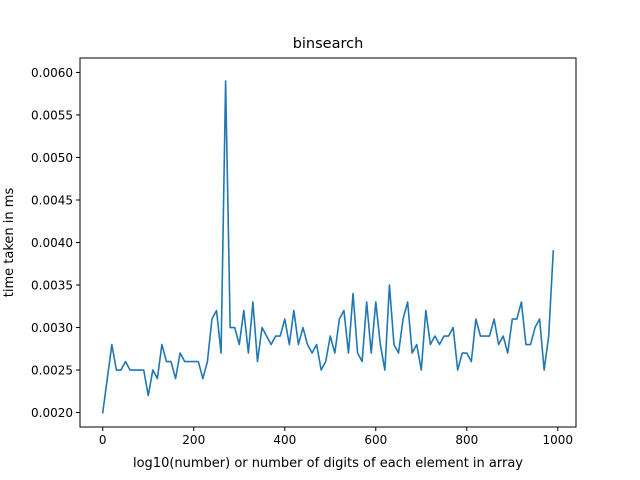 This screenshot has height=480, width=640. I want to click on x-tick-label: 1000, so click(558, 440).